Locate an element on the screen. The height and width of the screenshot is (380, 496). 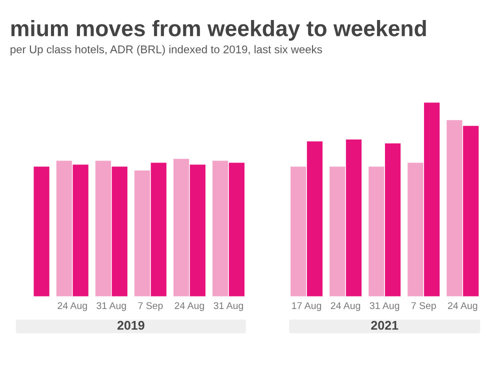
chart-subtitle: per Up class hotels, ADR (BRL) indexed to 2019, last six weeks is located at coordinates (166, 50).